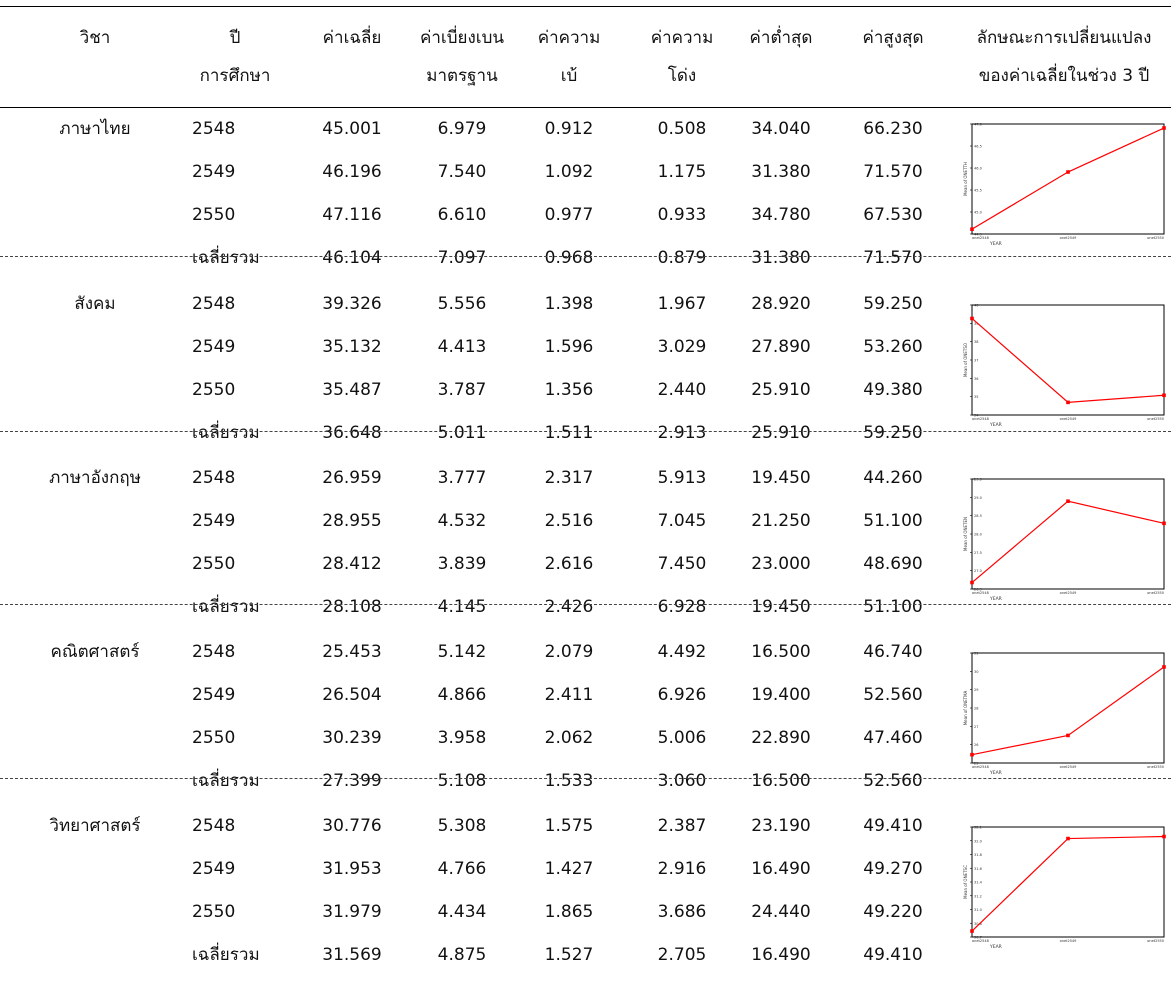  Describe the element at coordinates (978, 590) in the screenshot. I see `y-tick-label: 26.9` at that location.